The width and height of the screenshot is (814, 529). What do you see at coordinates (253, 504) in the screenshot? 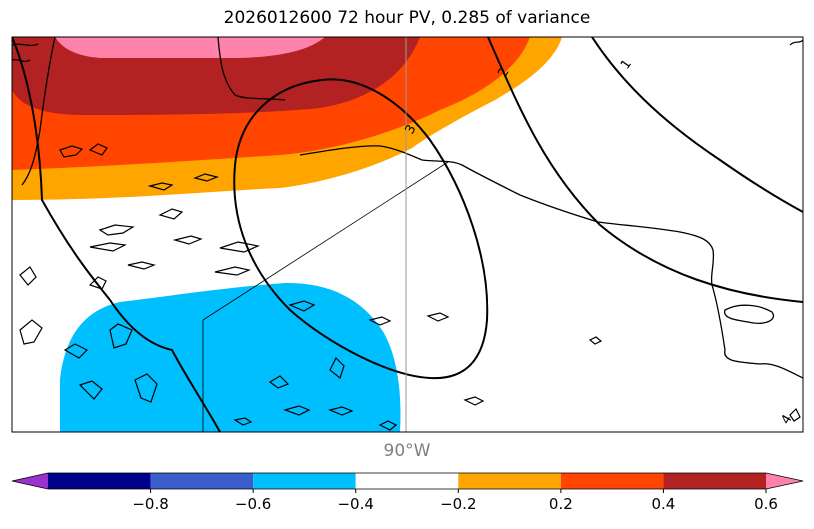
I see `colorbar-tick-label: −0.6` at bounding box center [253, 504].